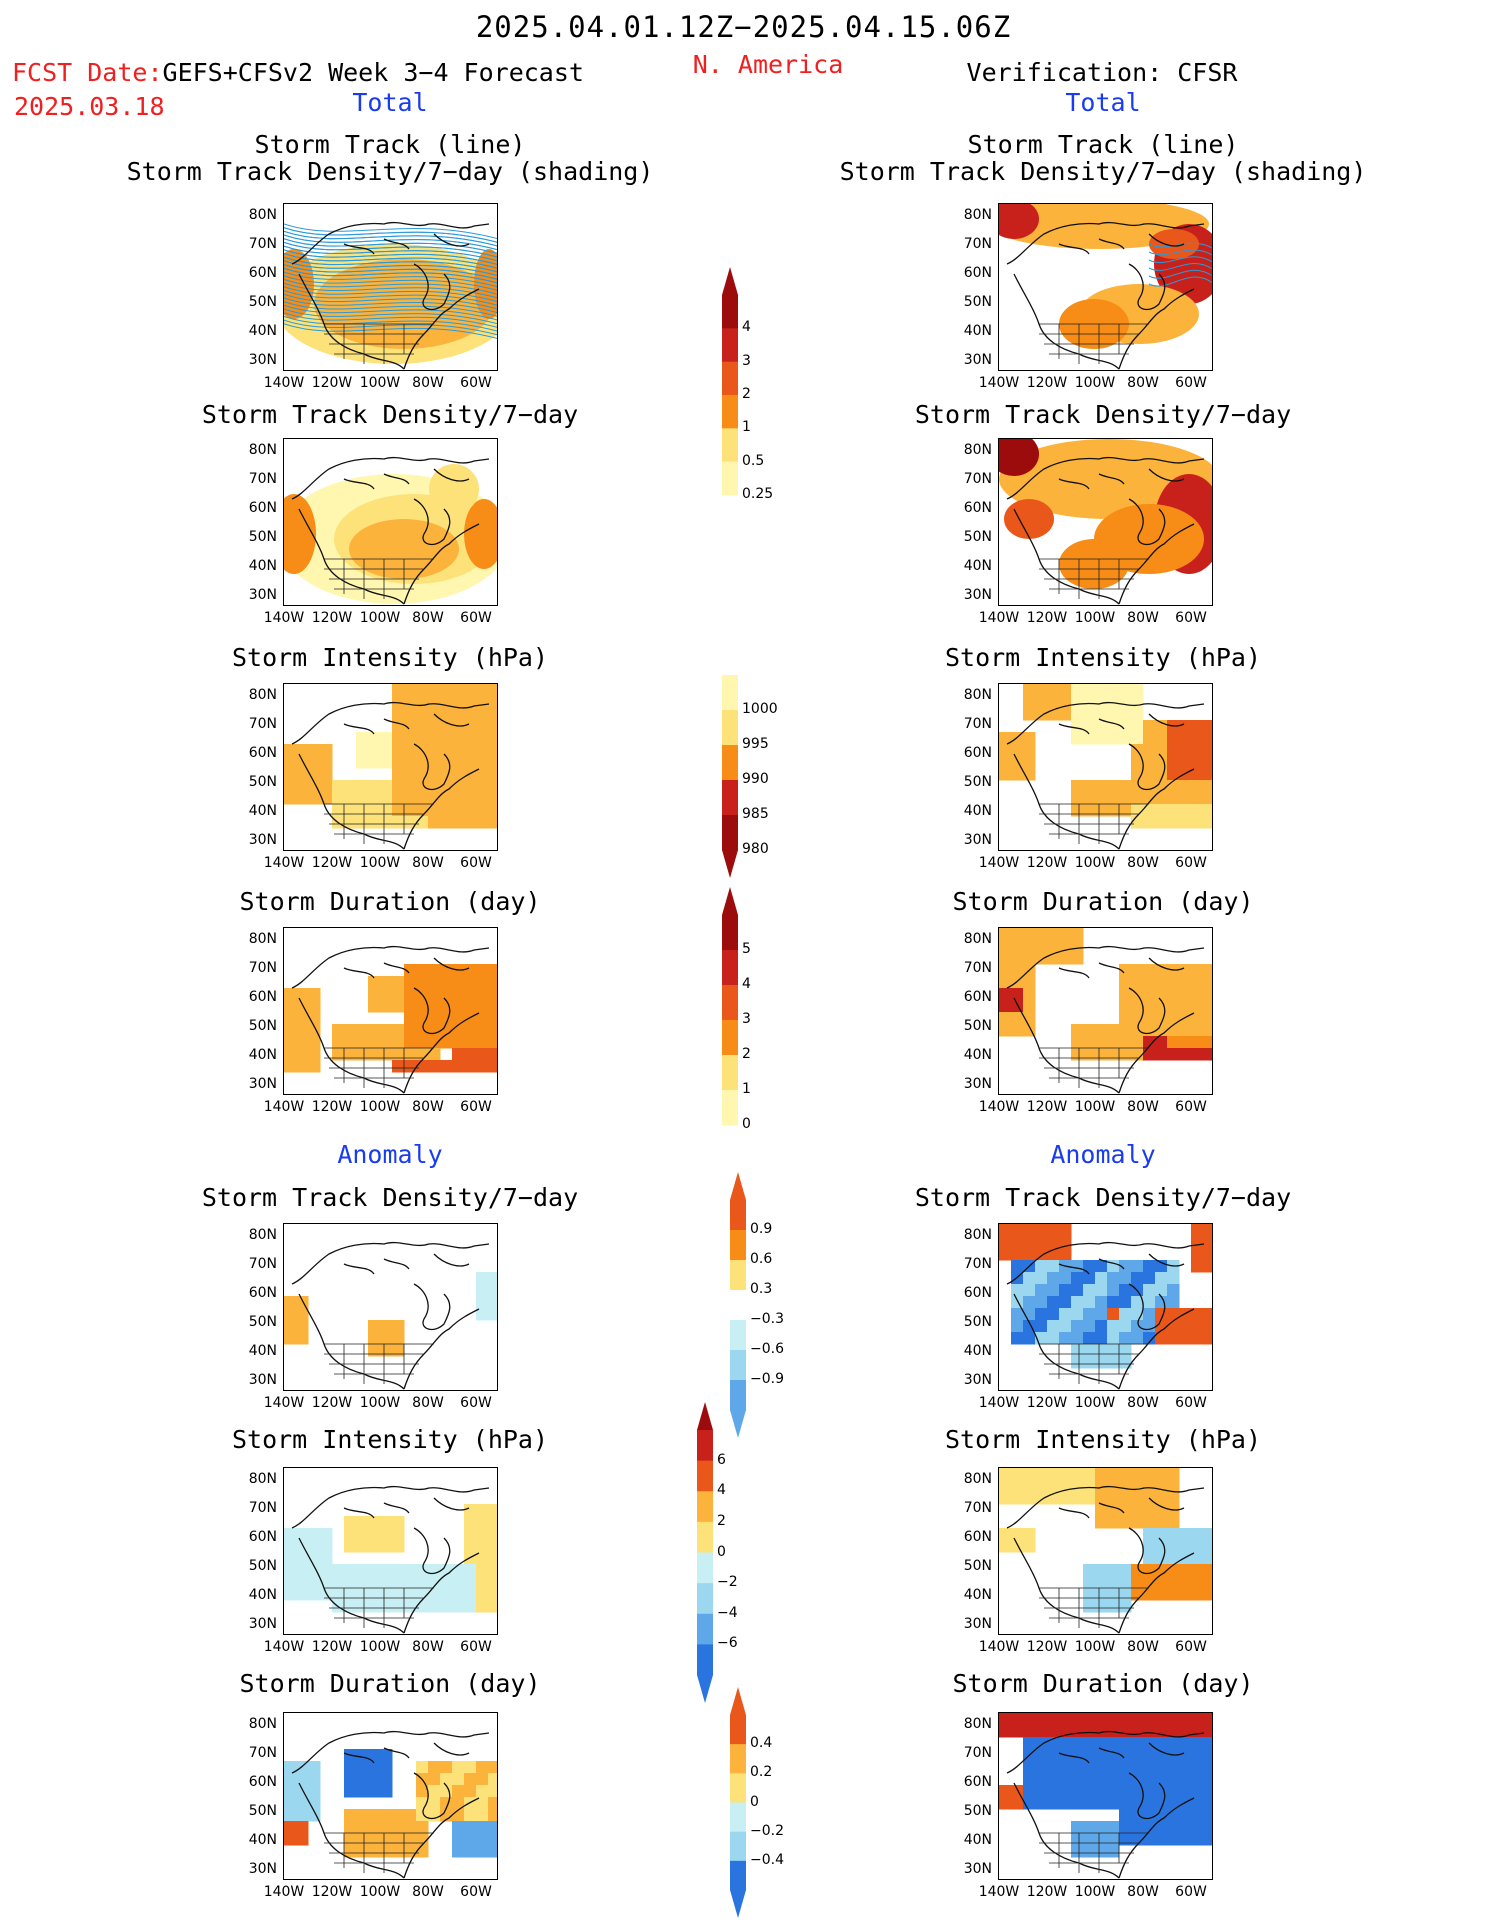 The width and height of the screenshot is (1487, 1925). I want to click on lon-label: 80W, so click(428, 1647).